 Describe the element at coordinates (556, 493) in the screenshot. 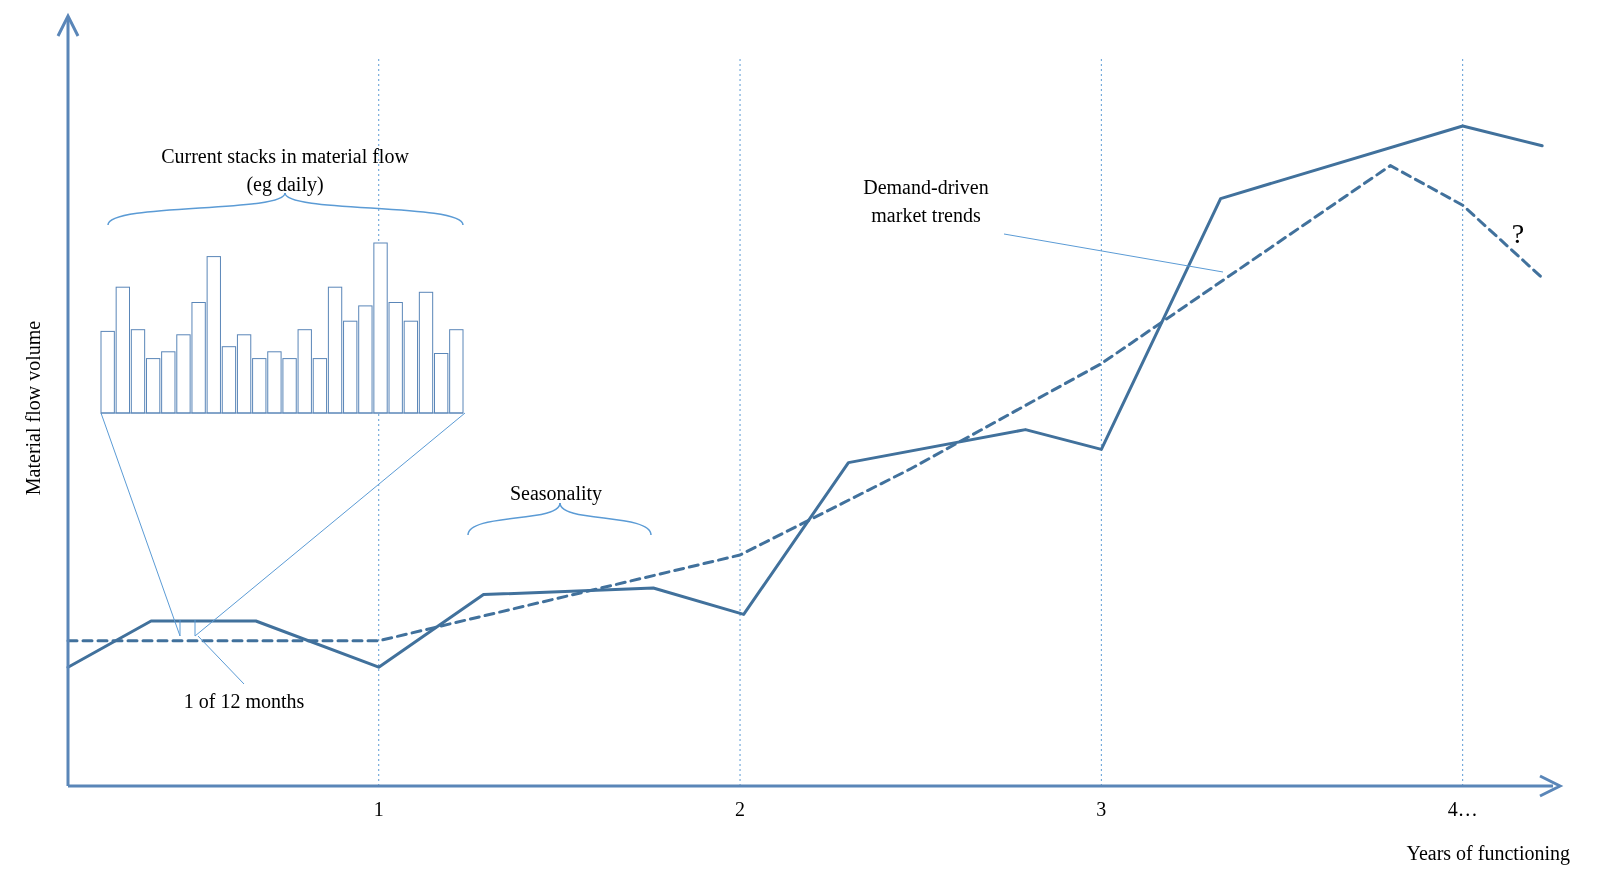

I see `annotation: Seasonality` at that location.